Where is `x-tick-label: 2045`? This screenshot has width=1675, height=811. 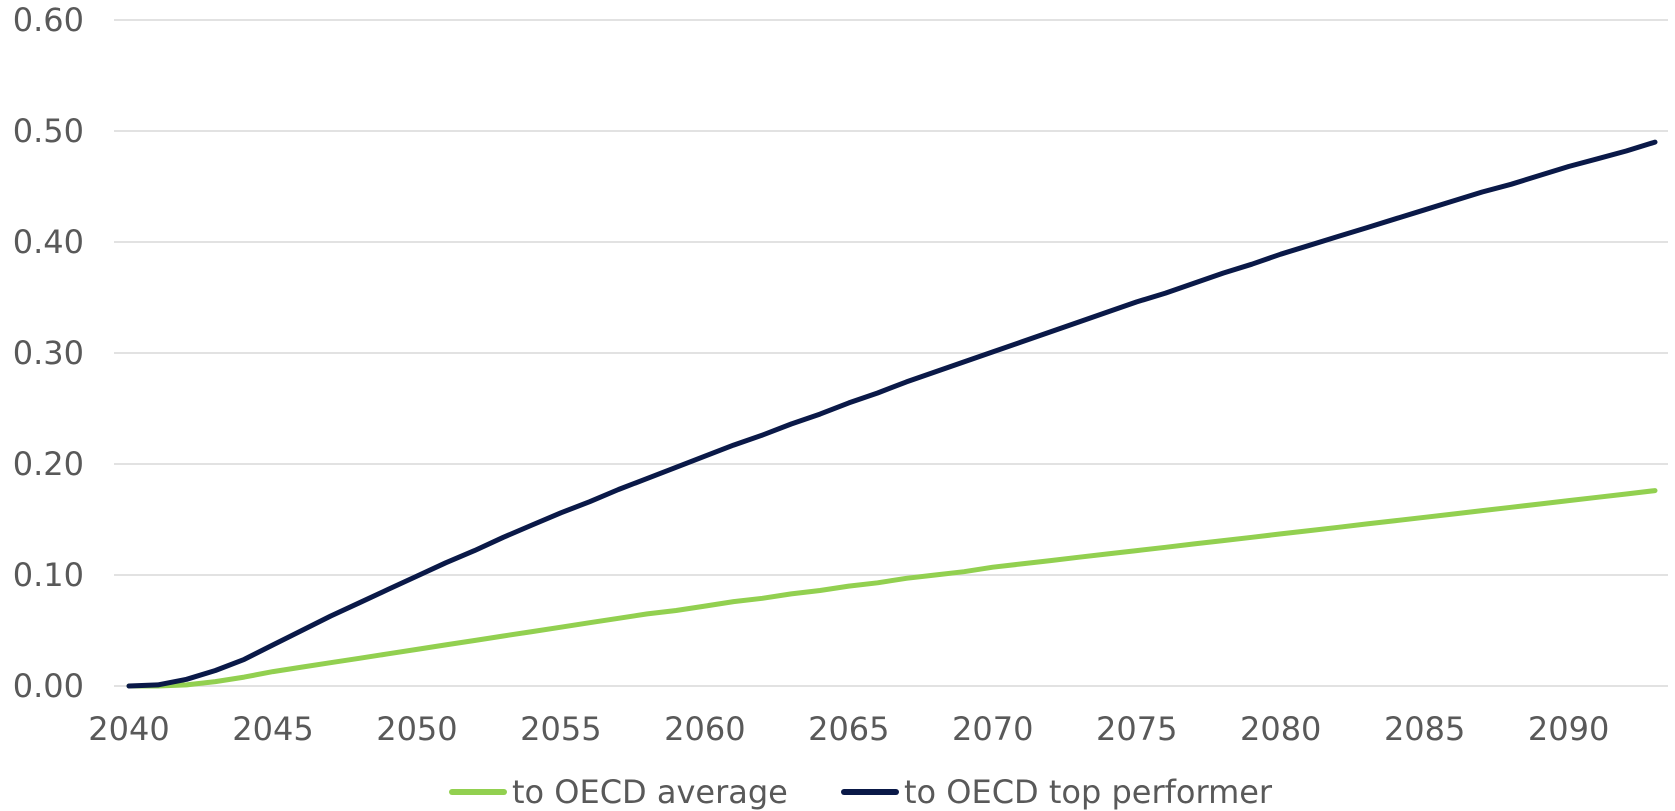
x-tick-label: 2045 is located at coordinates (272, 729).